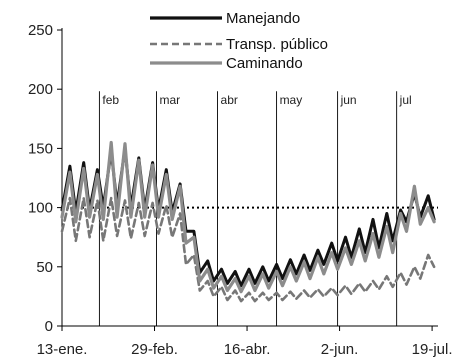  I want to click on legend-label-1: Transp. público, so click(277, 44).